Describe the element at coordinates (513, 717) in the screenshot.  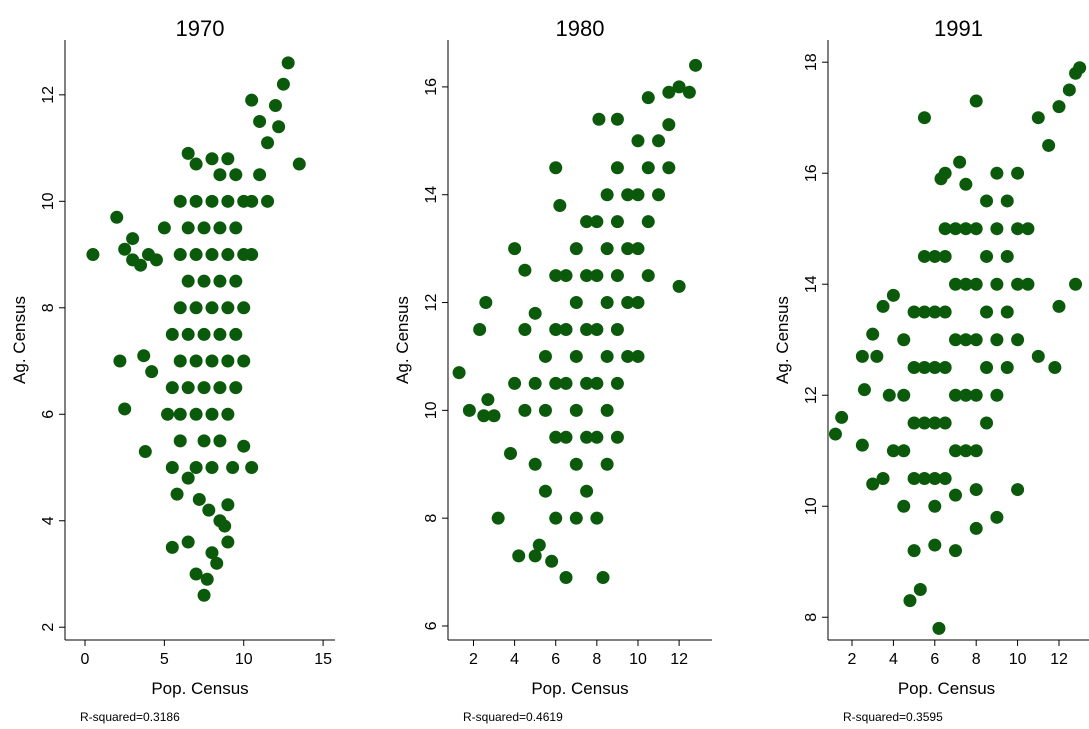
I see `annotation: R-squared=0.4619` at that location.